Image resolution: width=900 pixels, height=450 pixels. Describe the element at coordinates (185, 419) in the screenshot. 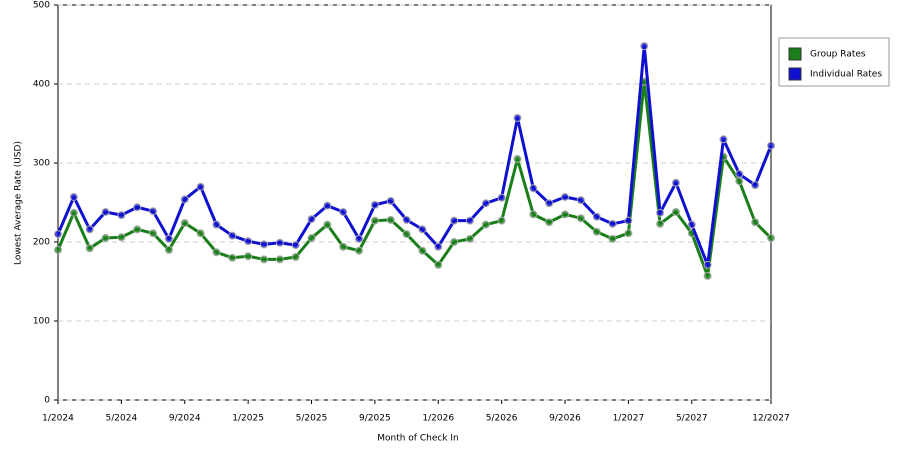

I see `x-tick-label: 9/2024` at that location.